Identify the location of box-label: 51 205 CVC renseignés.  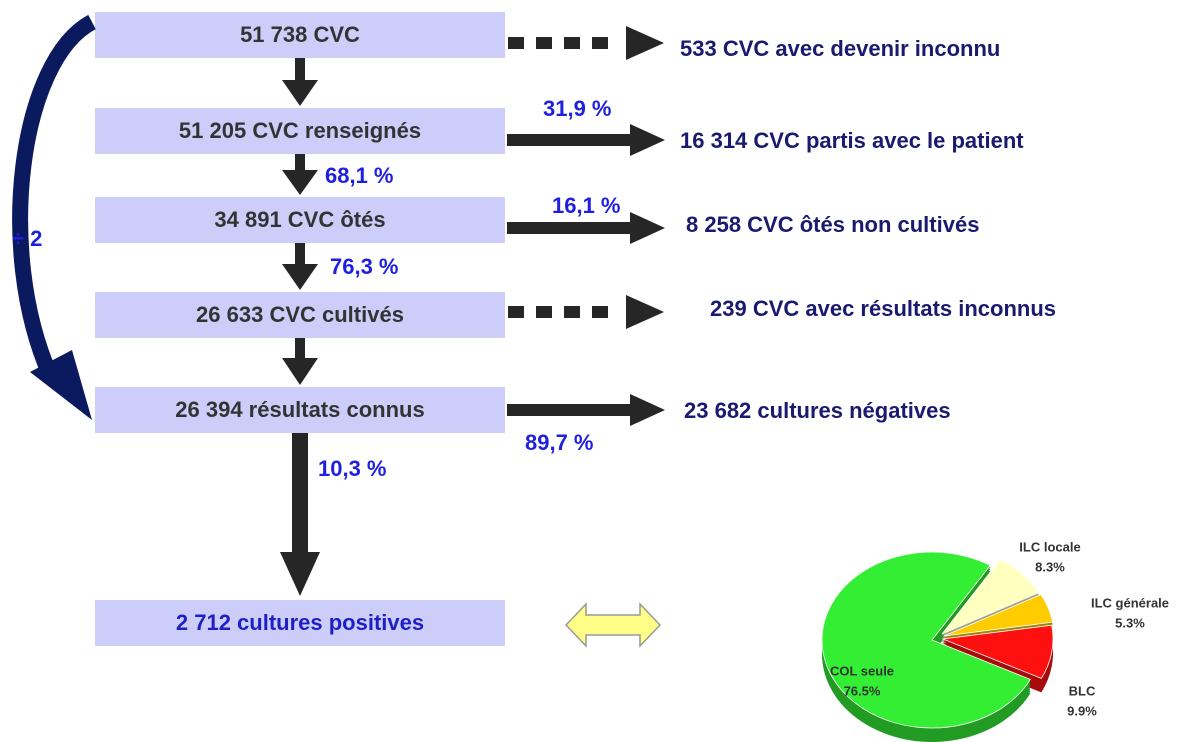
(300, 130).